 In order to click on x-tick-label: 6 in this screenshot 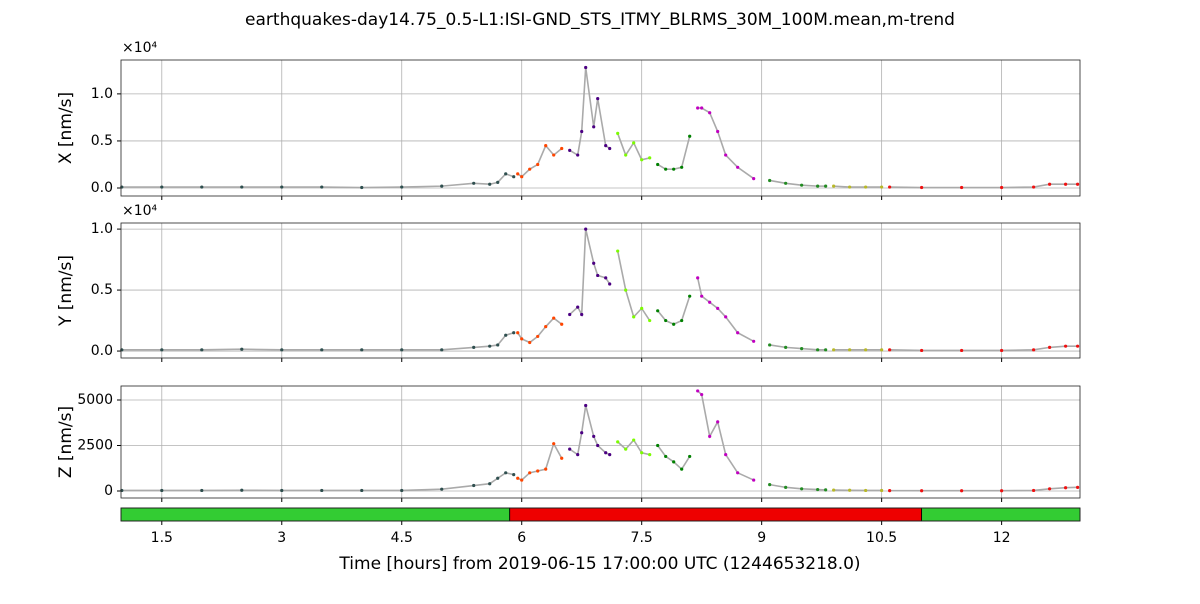, I will do `click(521, 538)`.